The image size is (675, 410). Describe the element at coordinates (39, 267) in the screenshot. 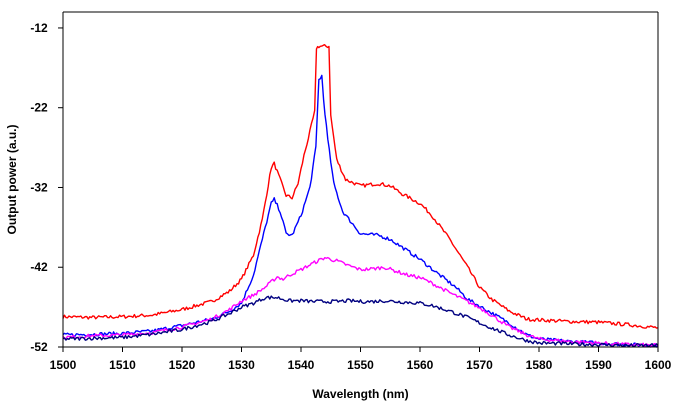

I see `y-tick-label: -42` at that location.